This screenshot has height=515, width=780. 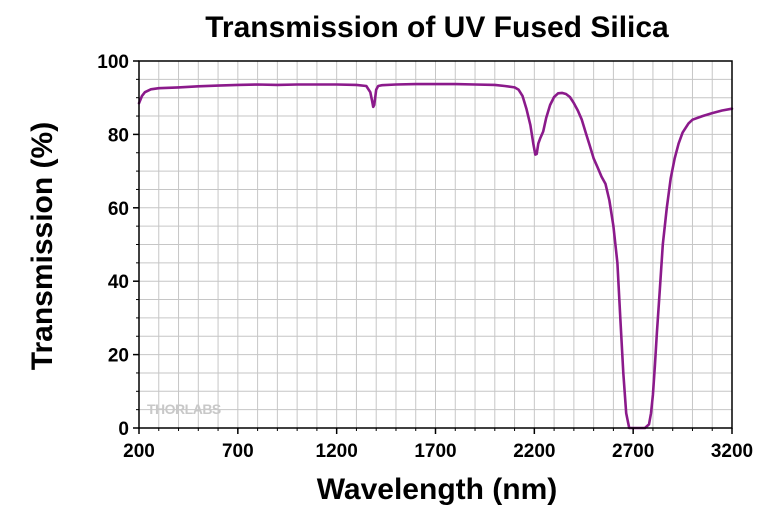 I want to click on y-tick-label: 0, so click(x=123, y=429).